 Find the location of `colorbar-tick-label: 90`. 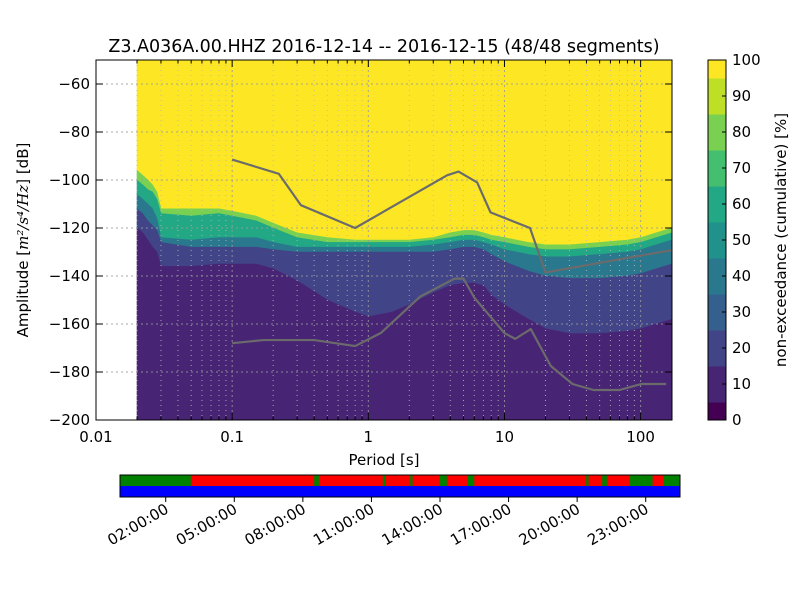

colorbar-tick-label: 90 is located at coordinates (741, 96).